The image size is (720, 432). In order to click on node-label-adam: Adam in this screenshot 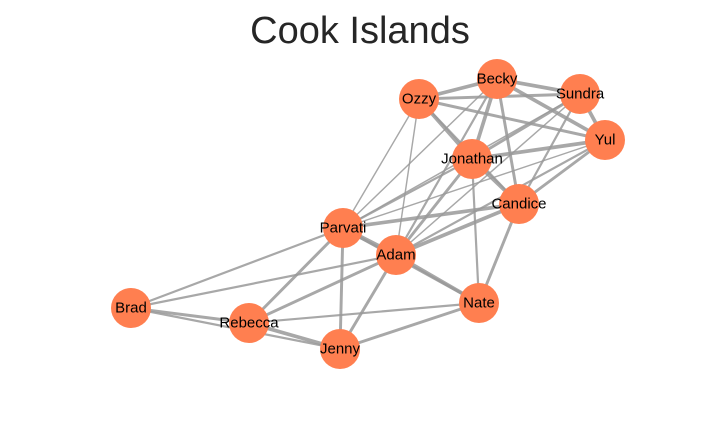, I will do `click(395, 255)`.